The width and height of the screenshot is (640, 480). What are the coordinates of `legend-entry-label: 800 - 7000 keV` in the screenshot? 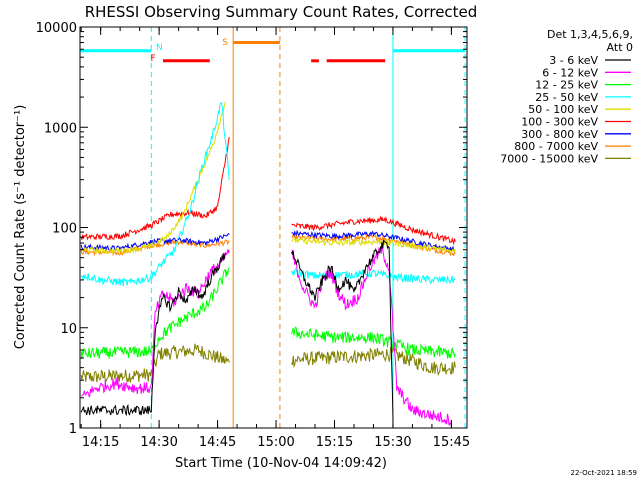 It's located at (556, 146).